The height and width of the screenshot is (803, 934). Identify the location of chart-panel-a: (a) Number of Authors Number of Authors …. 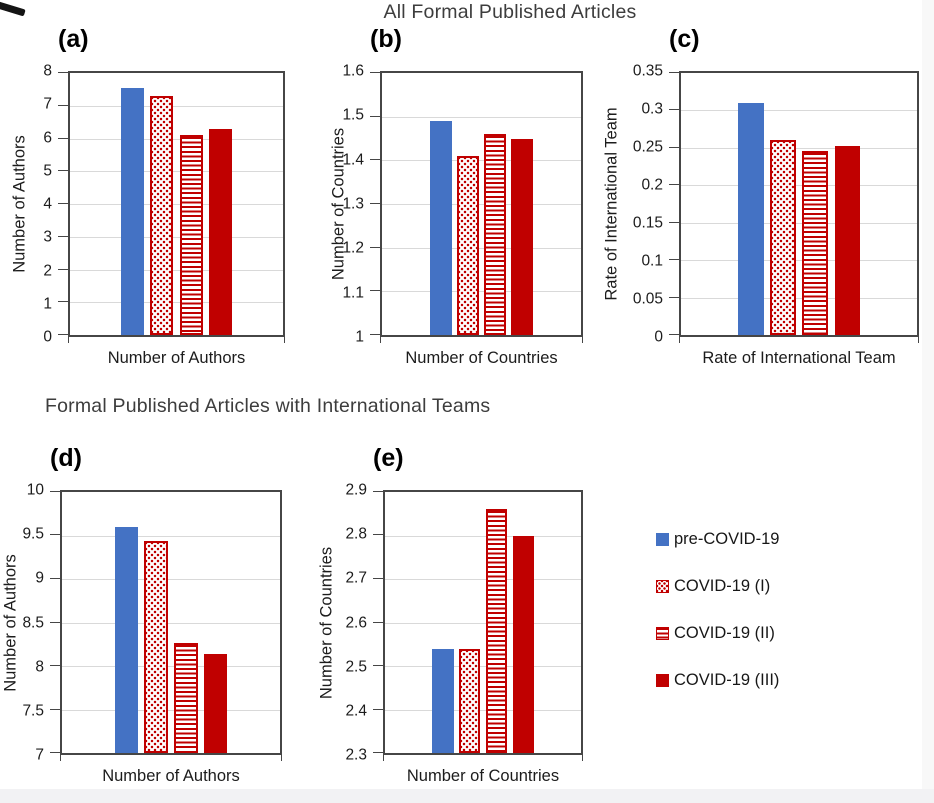
(148, 196).